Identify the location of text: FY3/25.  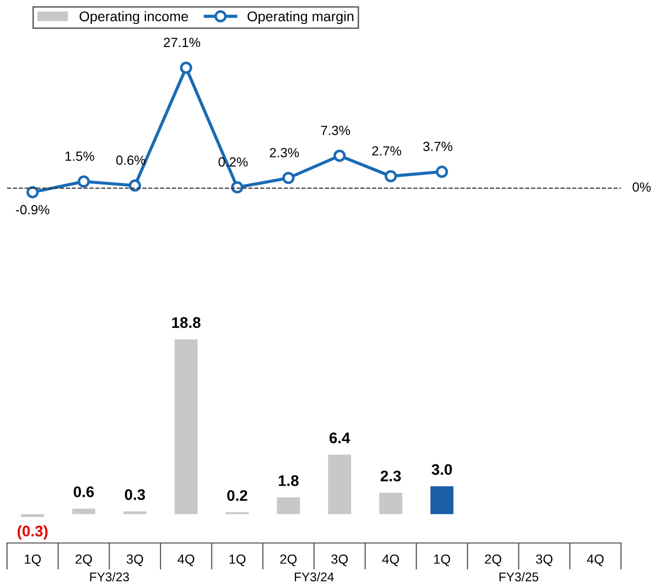
(519, 577).